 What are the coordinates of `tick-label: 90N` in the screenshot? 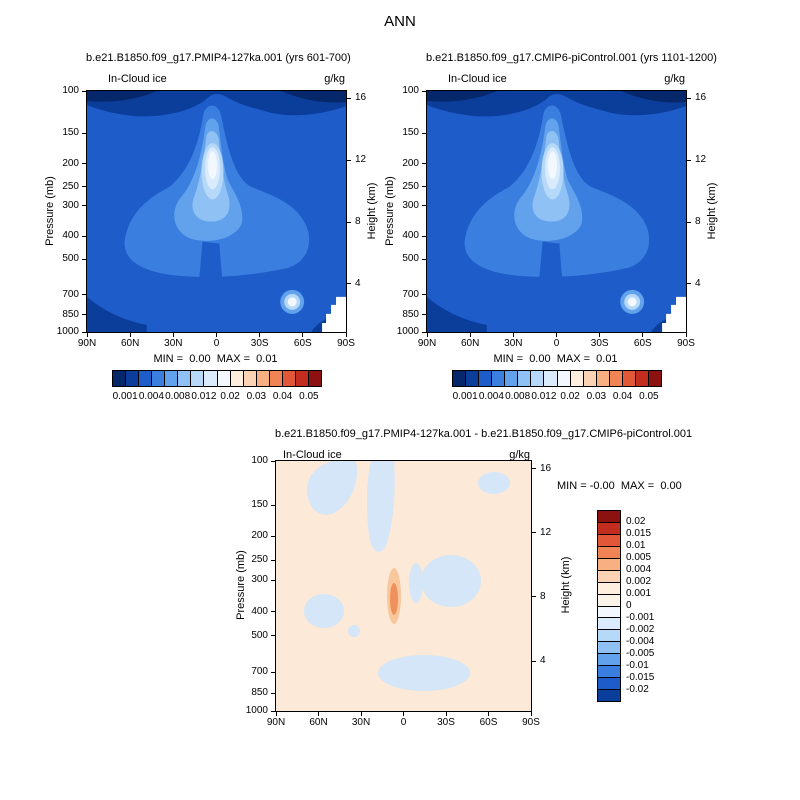 It's located at (87, 343).